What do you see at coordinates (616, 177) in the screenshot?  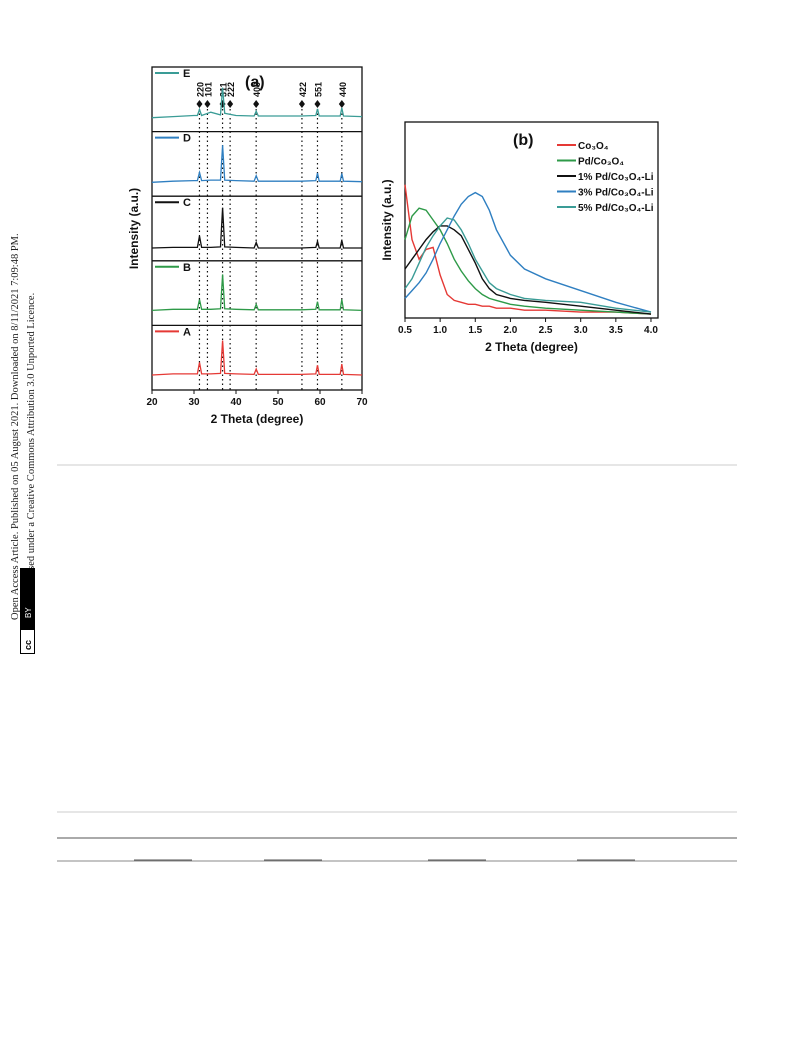 I see `legend-label: 1% Pd/Co₃O₄-Li` at bounding box center [616, 177].